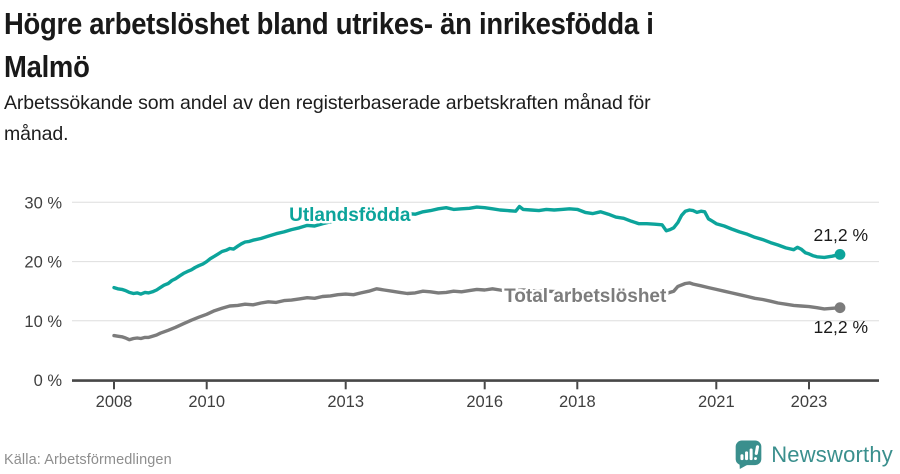  I want to click on logo-exclamation, so click(757, 453).